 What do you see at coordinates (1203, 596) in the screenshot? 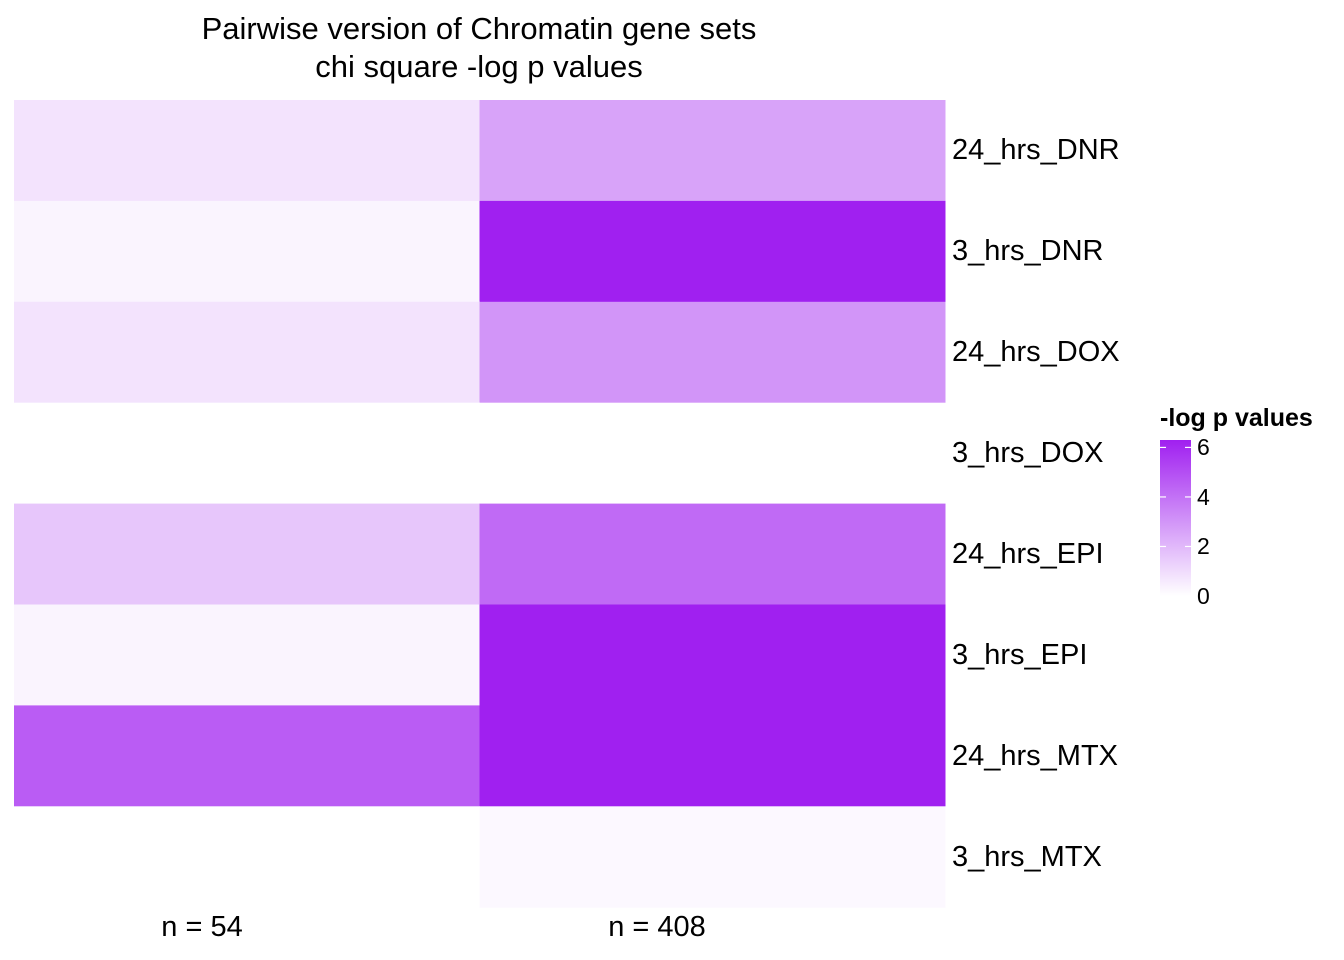
I see `legend-tick-label: 0` at bounding box center [1203, 596].